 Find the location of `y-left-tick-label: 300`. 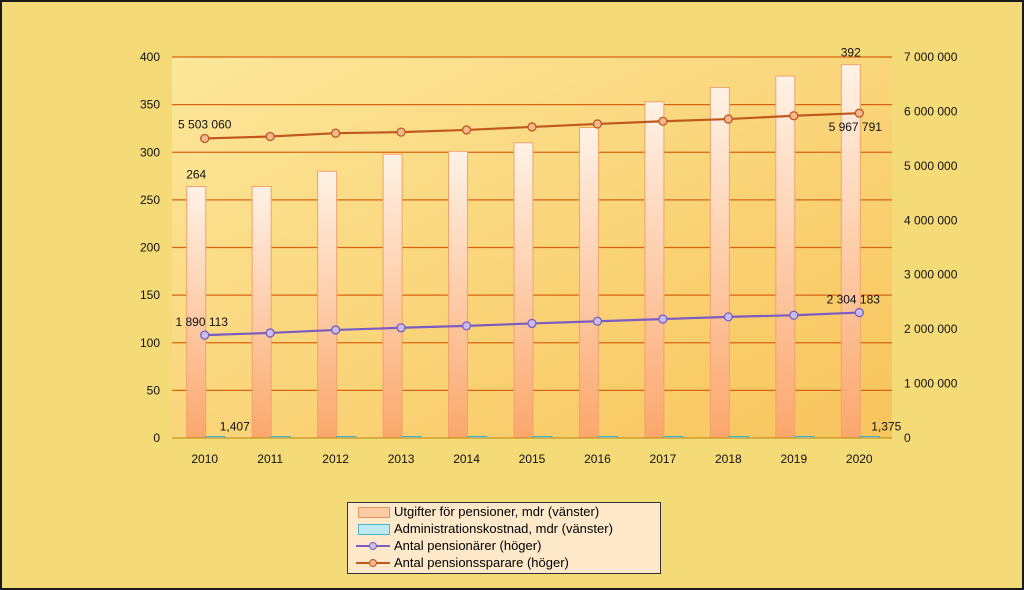

y-left-tick-label: 300 is located at coordinates (150, 152).